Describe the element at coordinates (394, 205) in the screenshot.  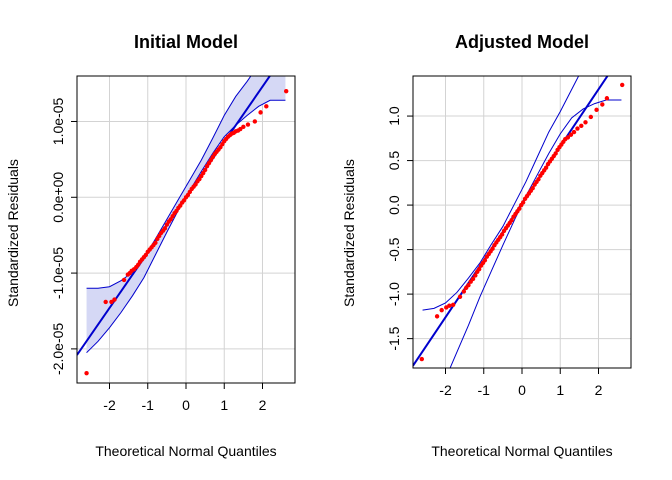
I see `y-tick-label: 0.0` at that location.